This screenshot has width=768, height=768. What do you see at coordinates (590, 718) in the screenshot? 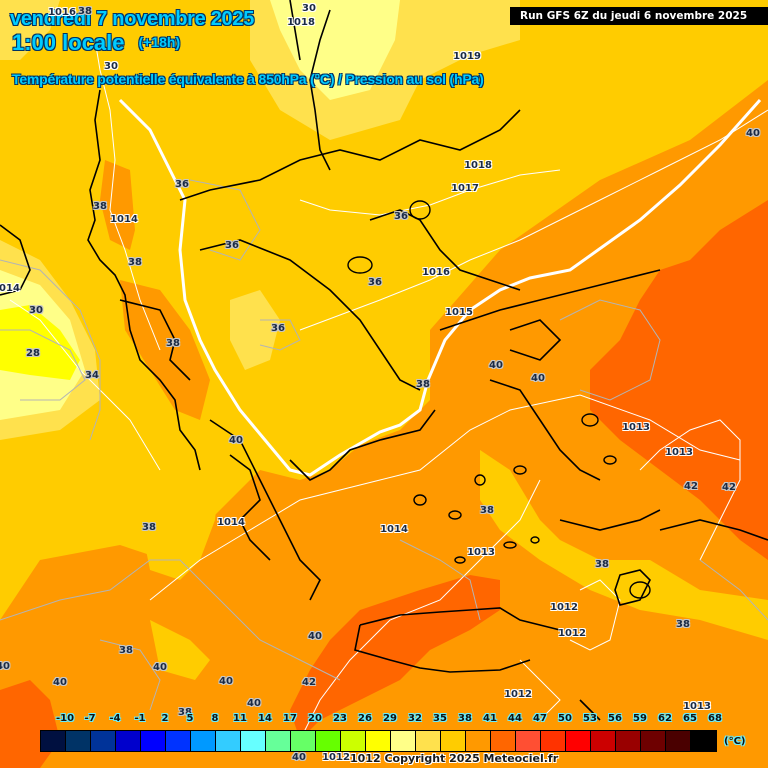
I see `legend-tick: 53` at bounding box center [590, 718].